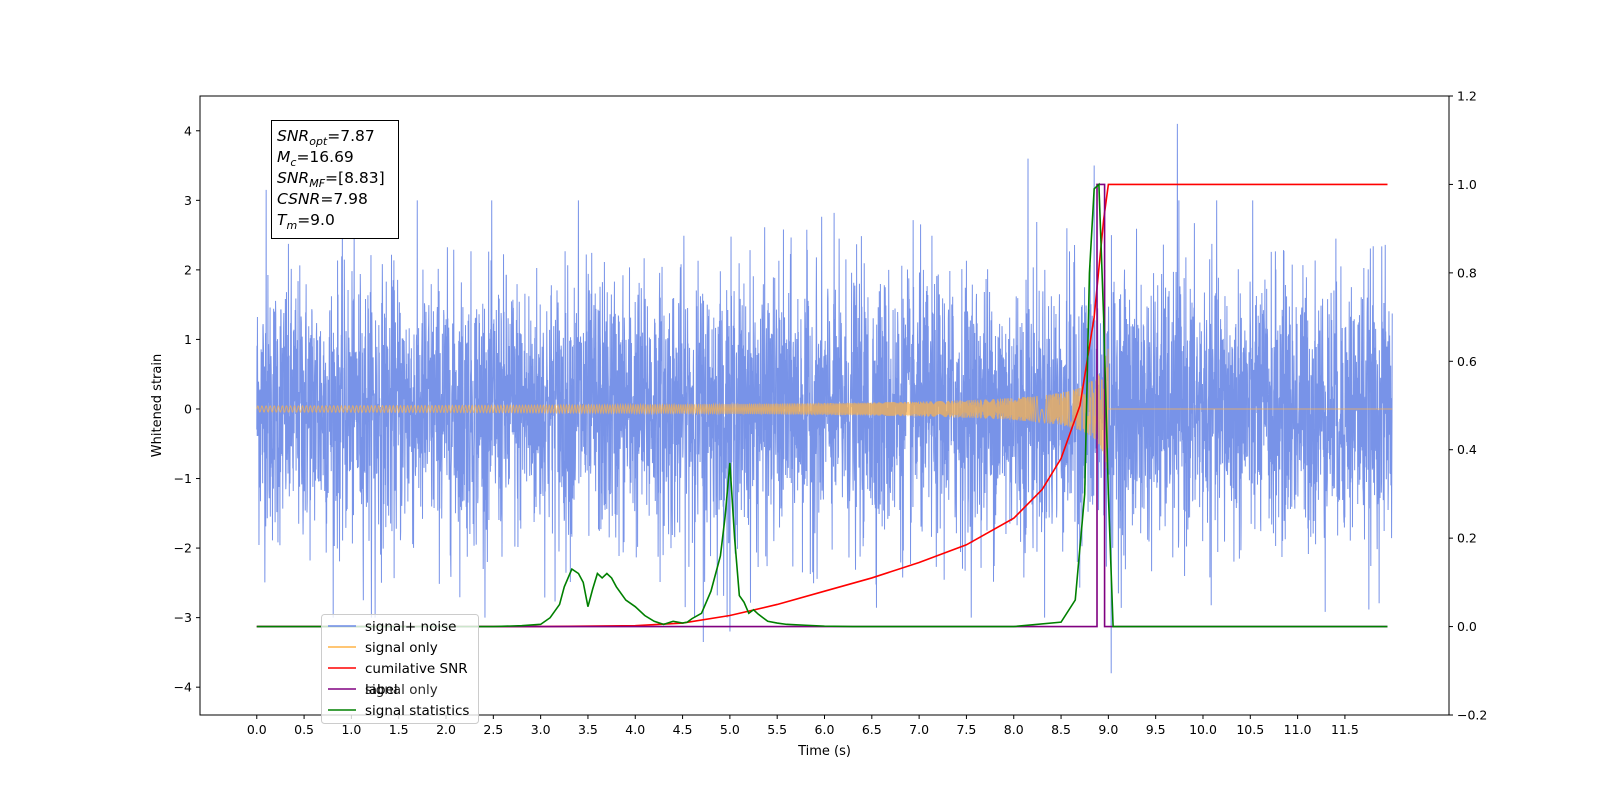  Describe the element at coordinates (1108, 729) in the screenshot. I see `x-tick-label: 9.0` at that location.